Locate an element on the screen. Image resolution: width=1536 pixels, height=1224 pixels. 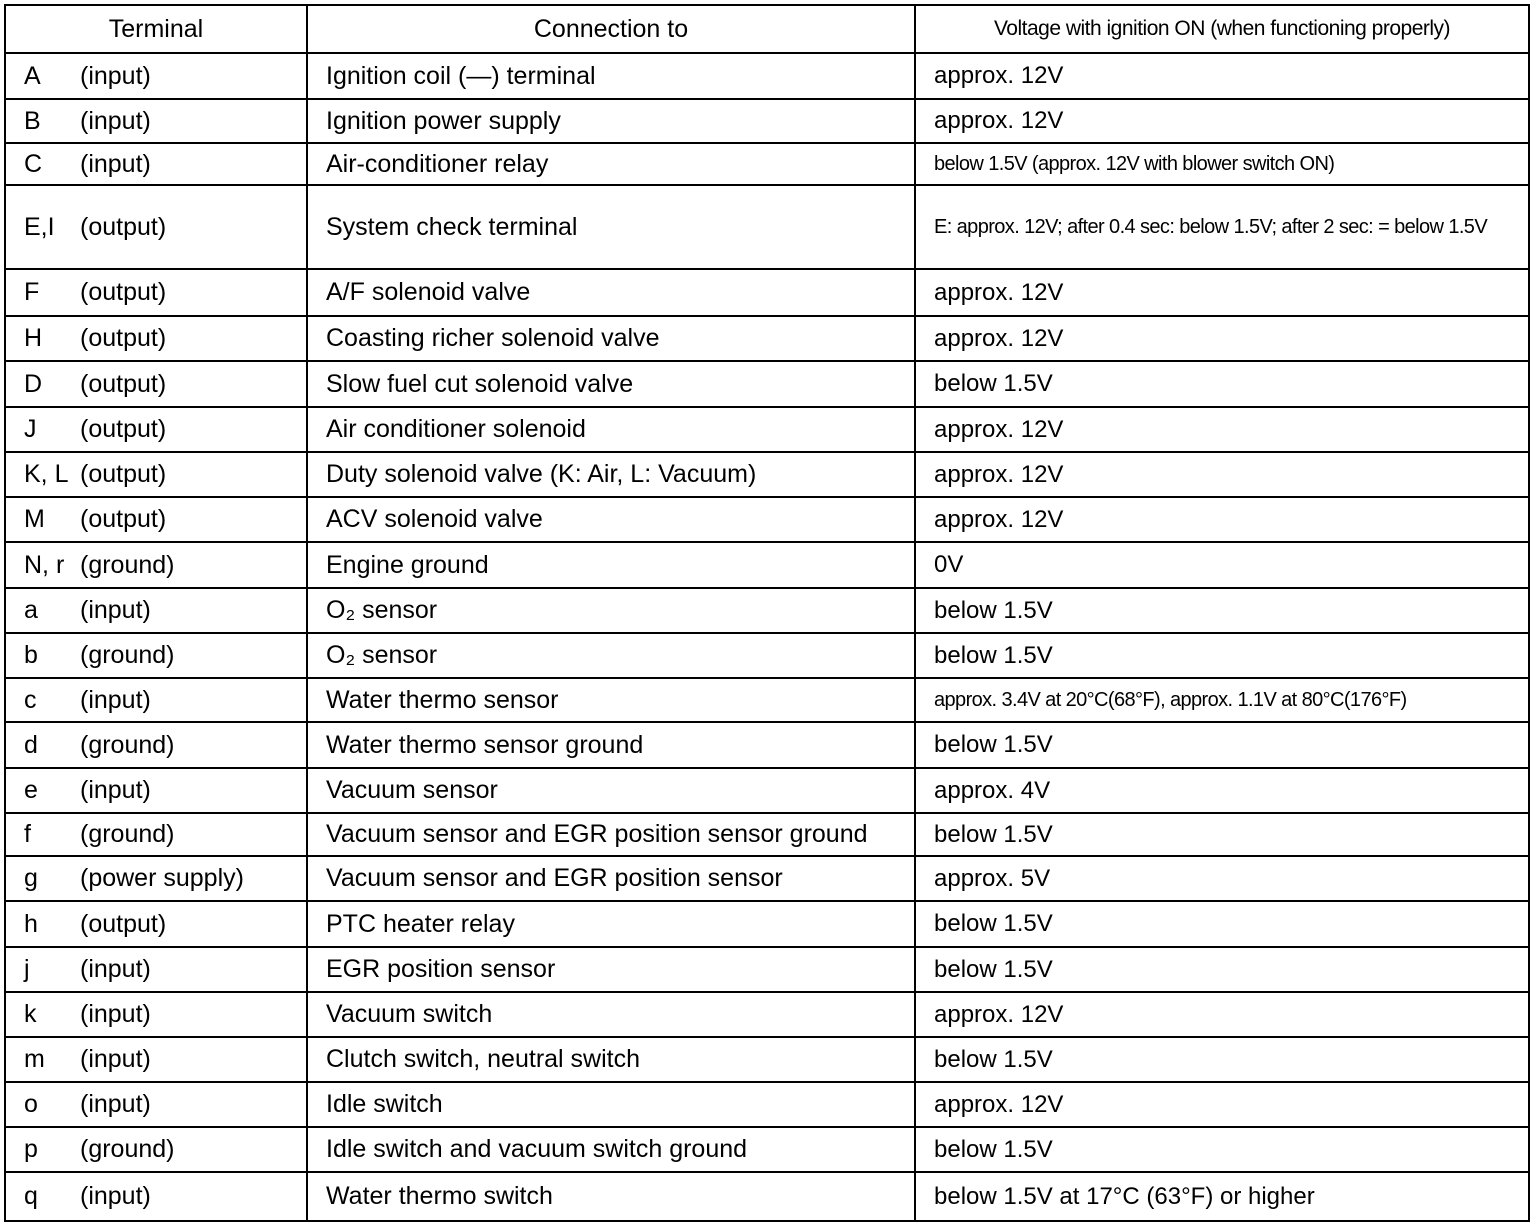
table-row: e (input) Vacuum sensor approx. 4V is located at coordinates (767, 790).